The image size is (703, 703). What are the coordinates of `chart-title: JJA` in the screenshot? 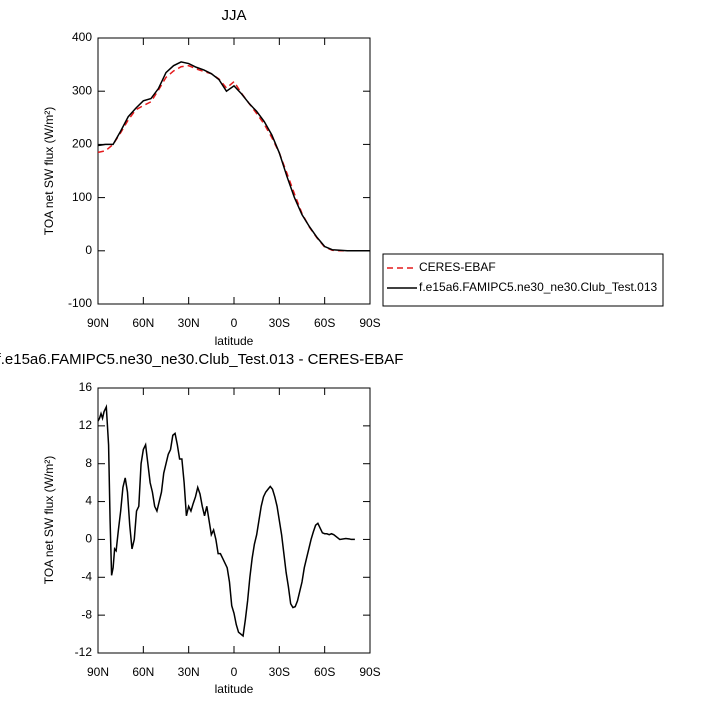 It's located at (233, 15).